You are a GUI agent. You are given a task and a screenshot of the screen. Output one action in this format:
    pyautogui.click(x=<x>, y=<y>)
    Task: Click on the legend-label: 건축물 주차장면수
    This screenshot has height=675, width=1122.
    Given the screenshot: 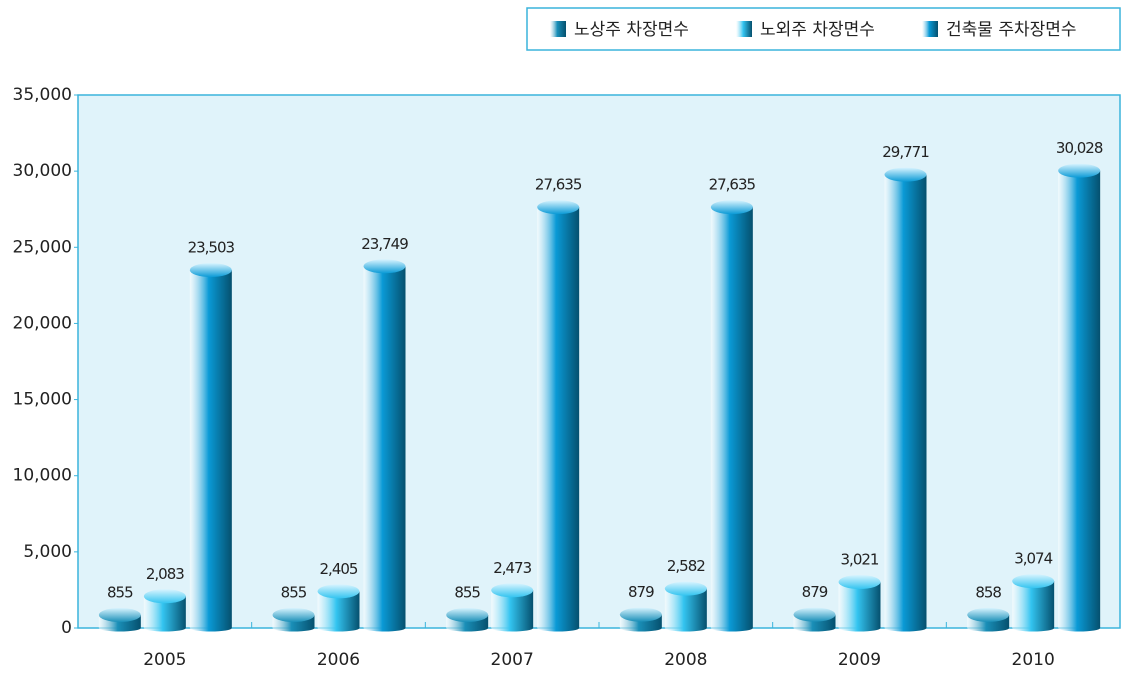 What is the action you would take?
    pyautogui.click(x=1011, y=30)
    